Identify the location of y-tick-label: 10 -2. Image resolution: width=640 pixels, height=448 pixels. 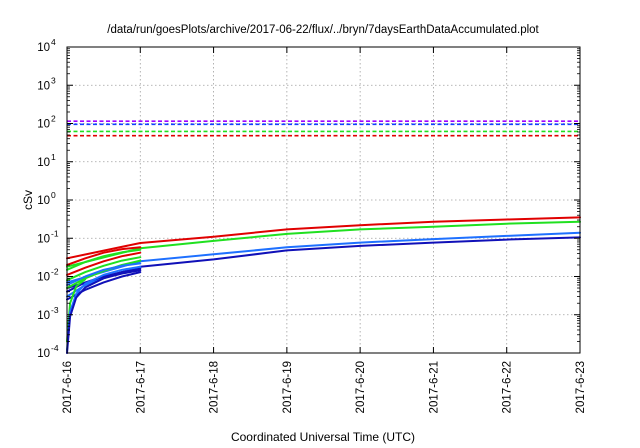
(48, 275).